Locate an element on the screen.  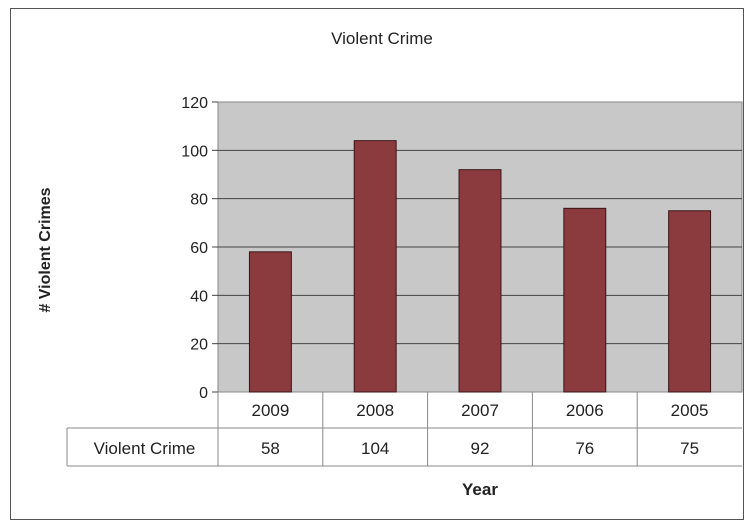
x-tick-label: 2005 is located at coordinates (690, 410).